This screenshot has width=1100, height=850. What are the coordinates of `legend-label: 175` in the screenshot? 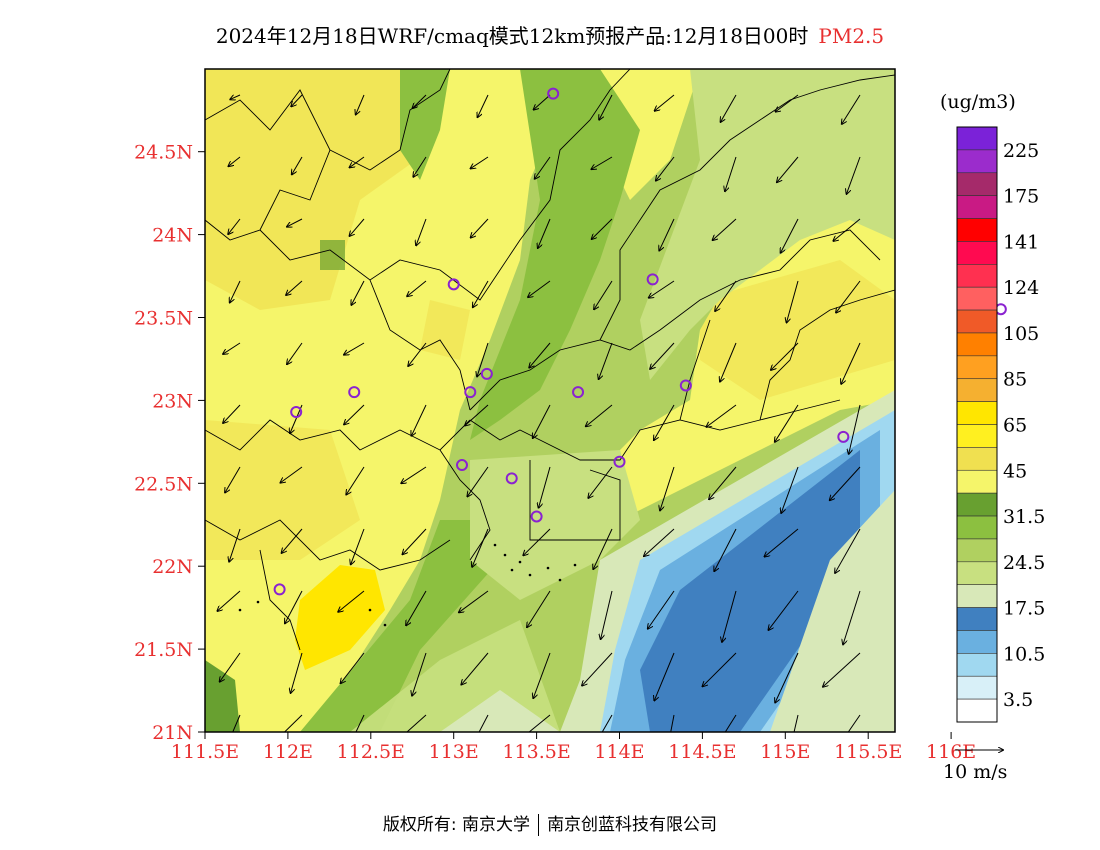 It's located at (1021, 197).